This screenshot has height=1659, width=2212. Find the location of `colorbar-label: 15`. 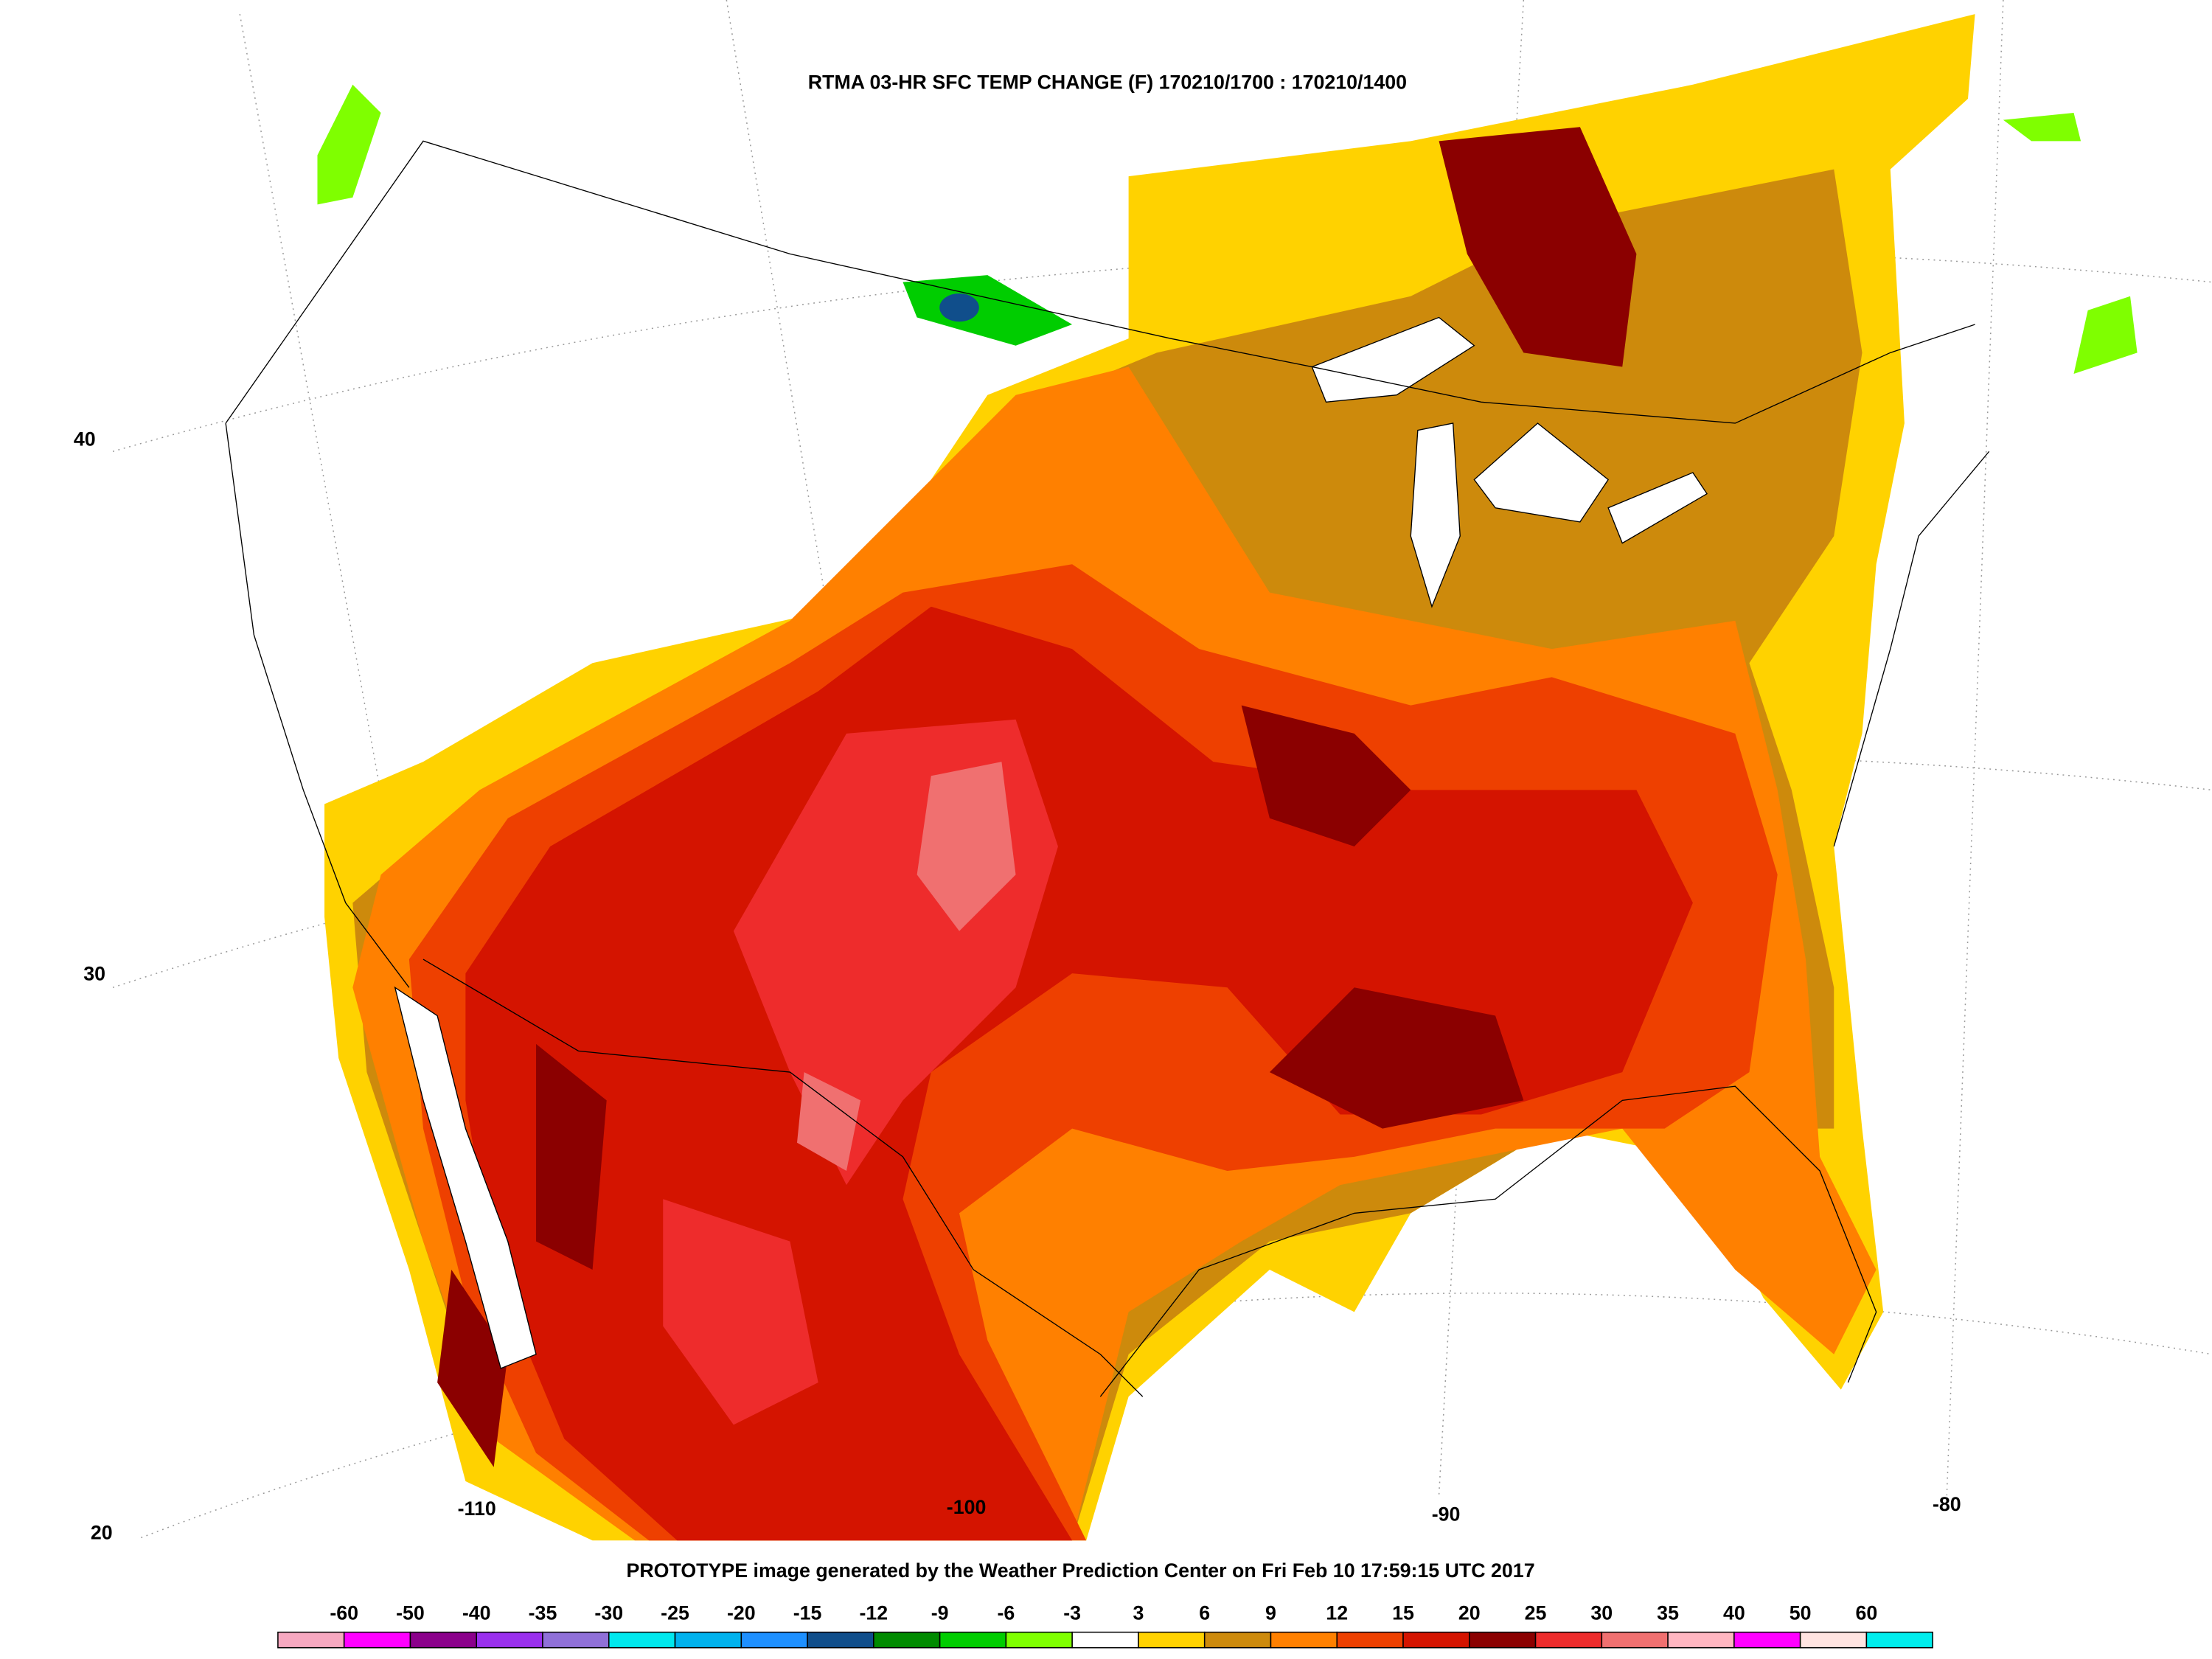

colorbar-label: 15 is located at coordinates (1403, 1612).